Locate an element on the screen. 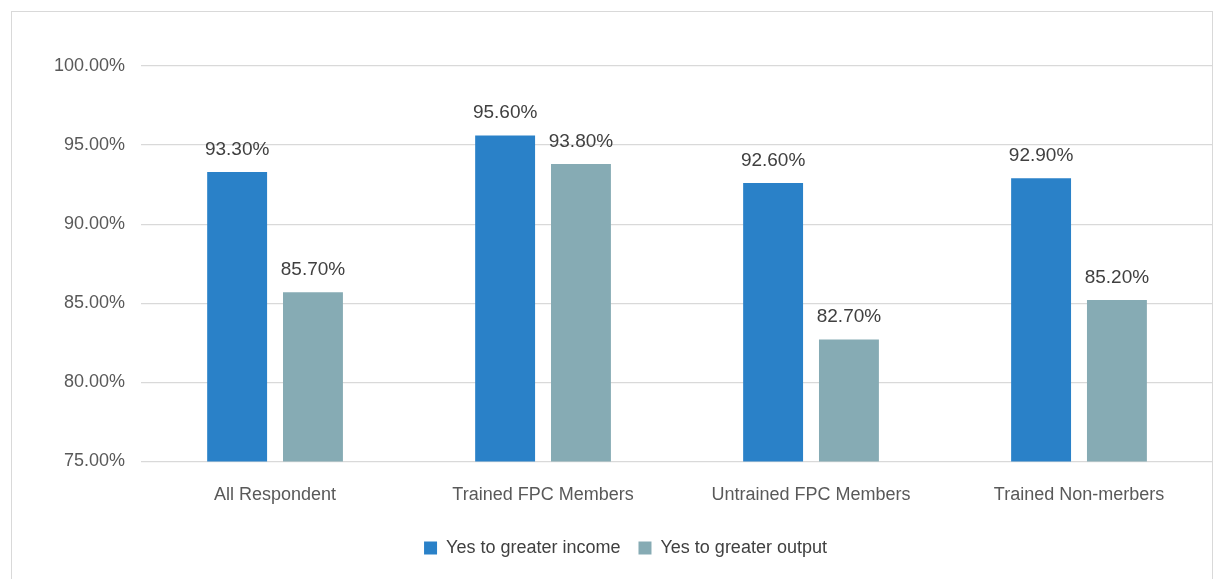  y-tick-label: 90.00% is located at coordinates (95, 223).